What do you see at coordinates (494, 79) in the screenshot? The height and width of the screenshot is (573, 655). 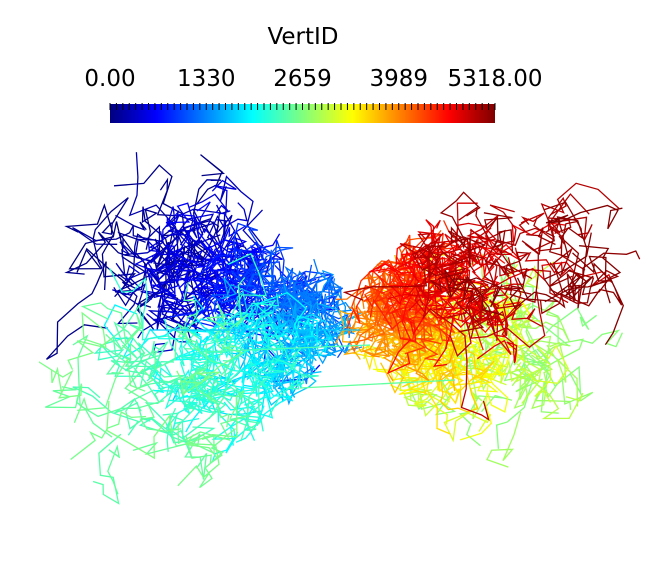 I see `colorbar-tick-label: 5318.00` at bounding box center [494, 79].